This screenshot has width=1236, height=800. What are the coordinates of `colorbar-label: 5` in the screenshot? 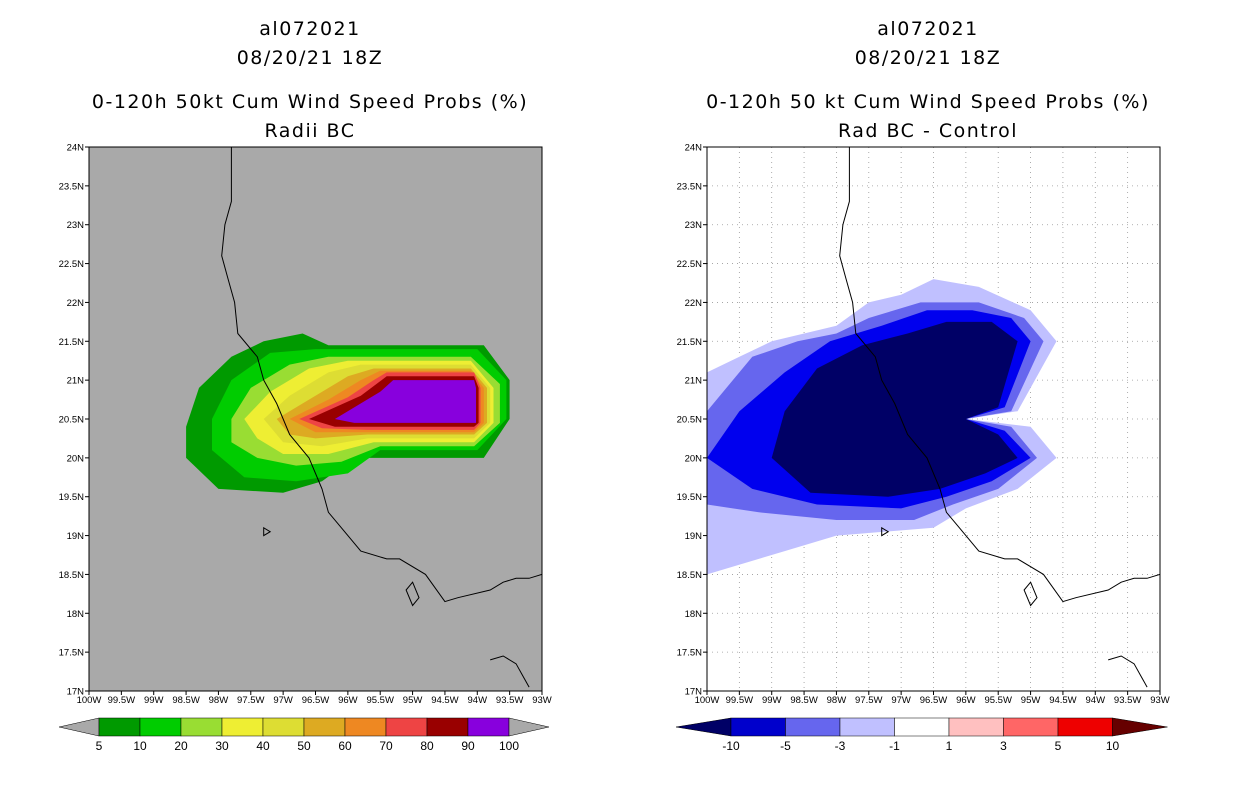 It's located at (1058, 746).